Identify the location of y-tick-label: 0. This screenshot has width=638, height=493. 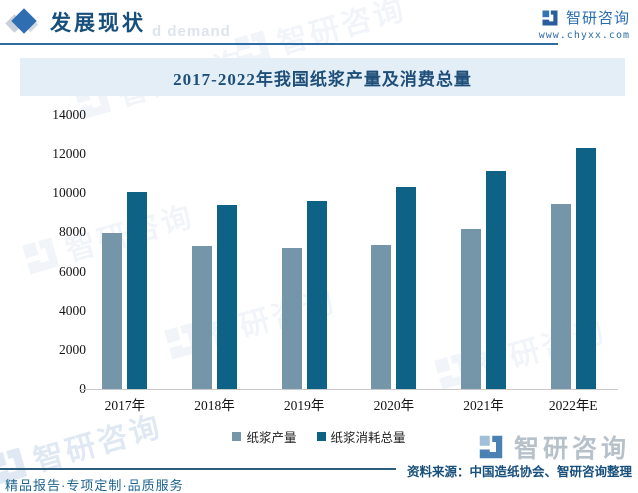
(82, 388).